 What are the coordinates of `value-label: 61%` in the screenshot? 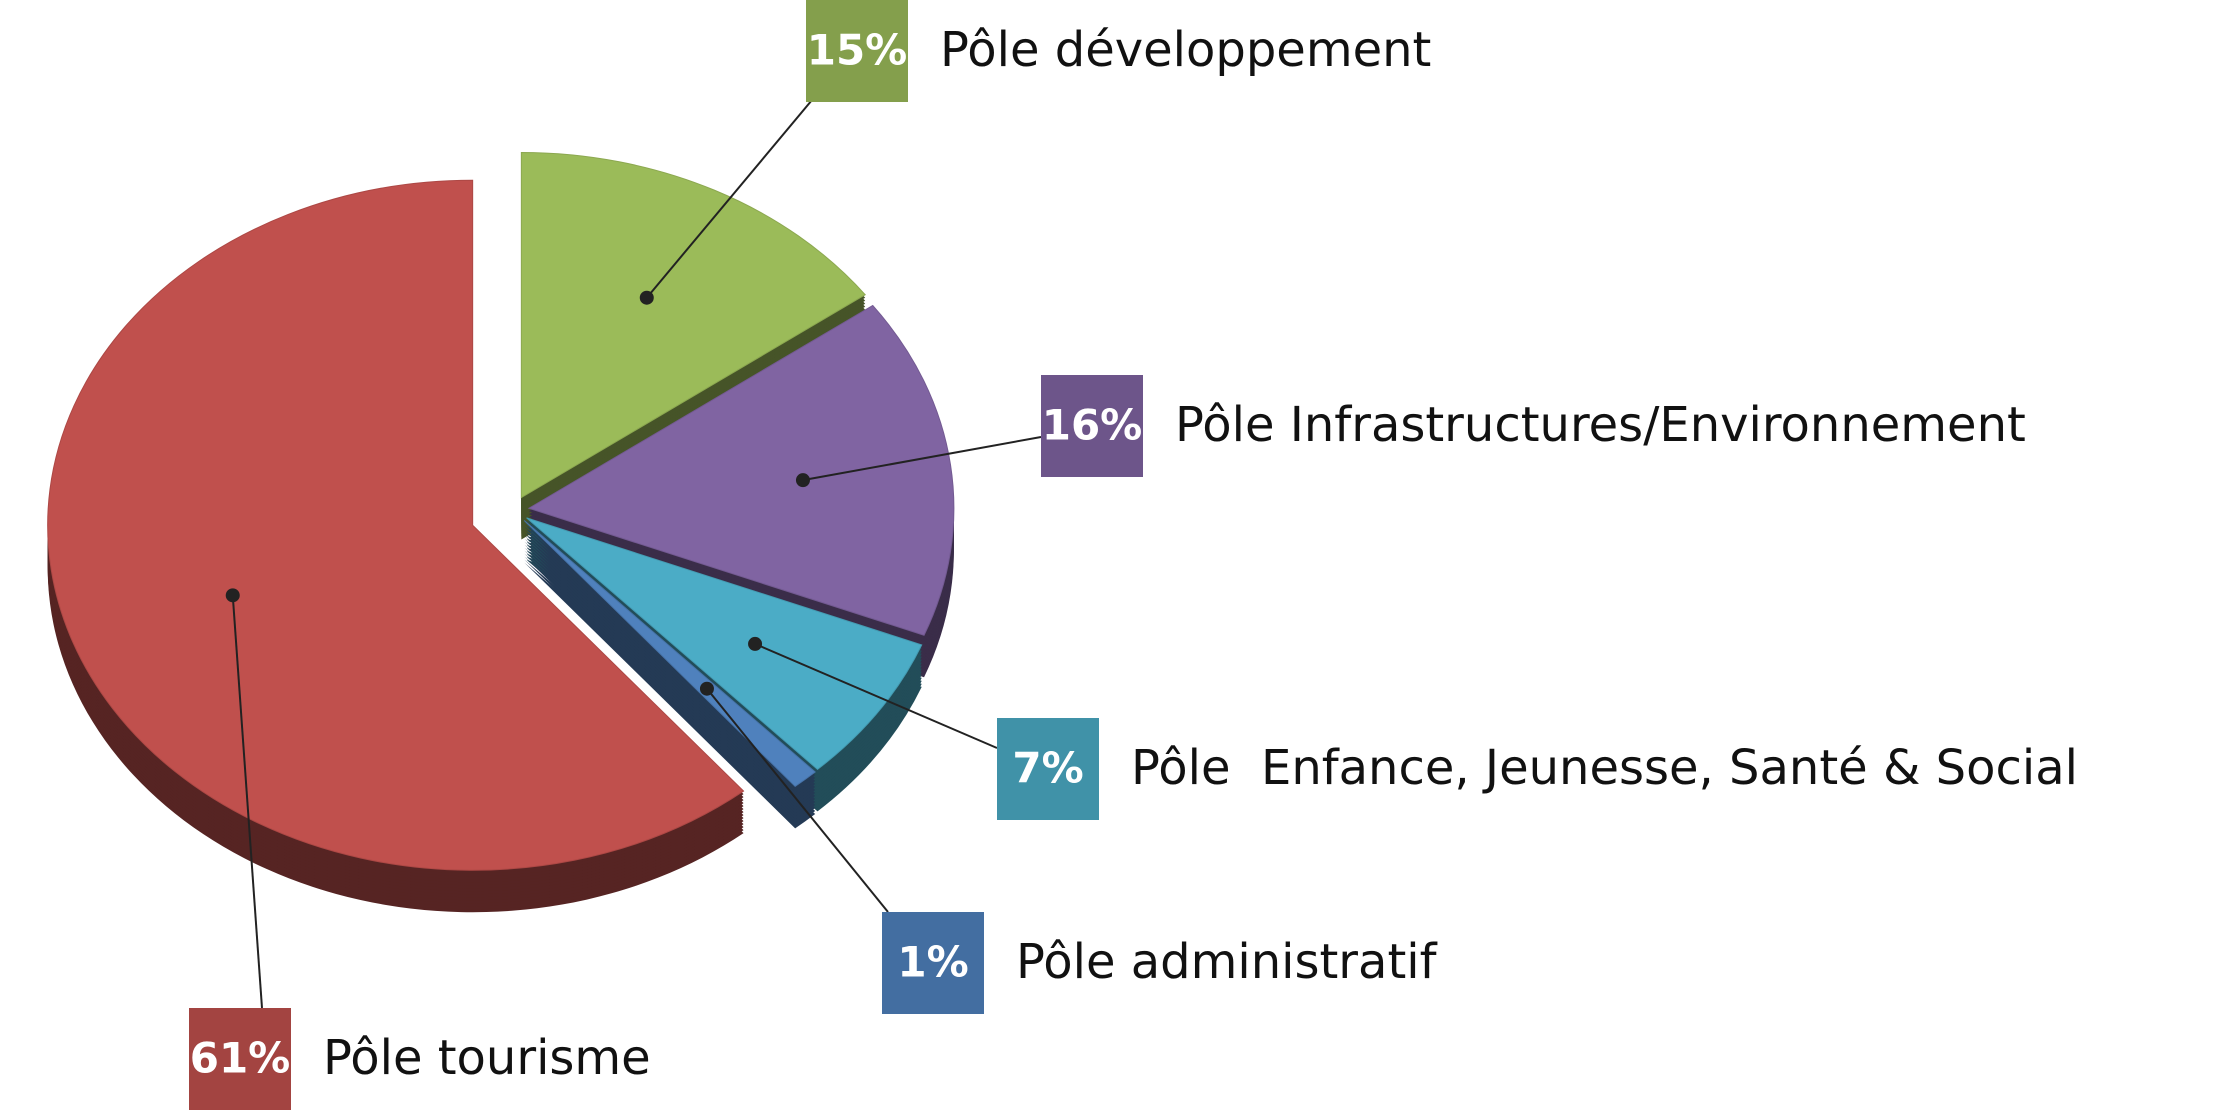 It's located at (240, 1058).